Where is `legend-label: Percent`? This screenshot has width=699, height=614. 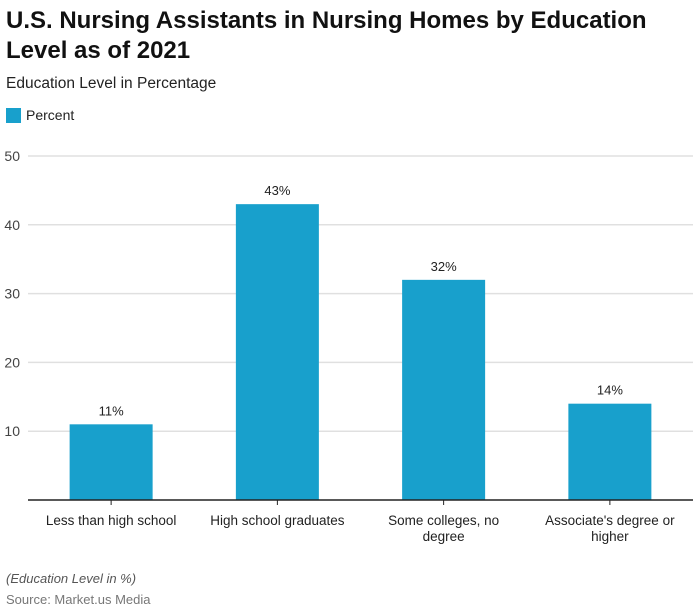 legend-label: Percent is located at coordinates (50, 115).